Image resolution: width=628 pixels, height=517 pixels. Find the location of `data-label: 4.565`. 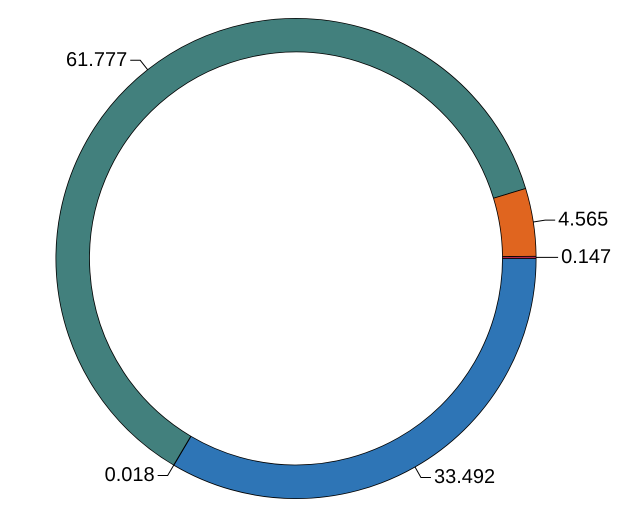

data-label: 4.565 is located at coordinates (583, 219).